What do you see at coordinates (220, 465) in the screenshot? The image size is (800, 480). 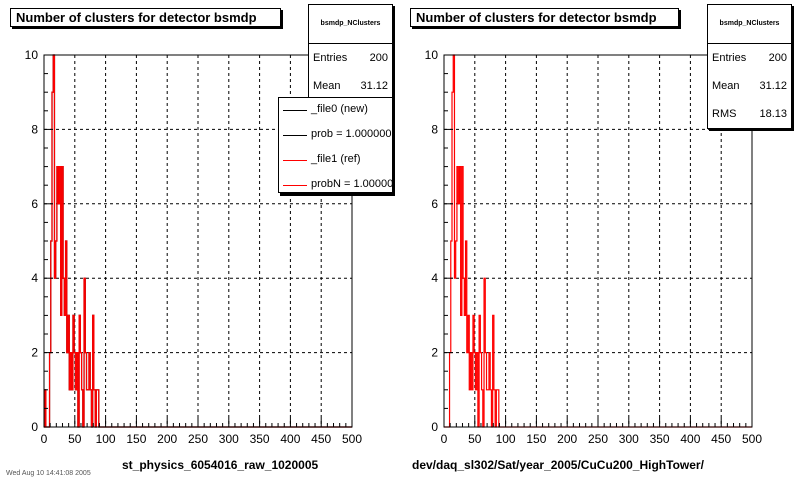 I see `left-x-axis-title: st_physics_6054016_raw_1020005` at bounding box center [220, 465].